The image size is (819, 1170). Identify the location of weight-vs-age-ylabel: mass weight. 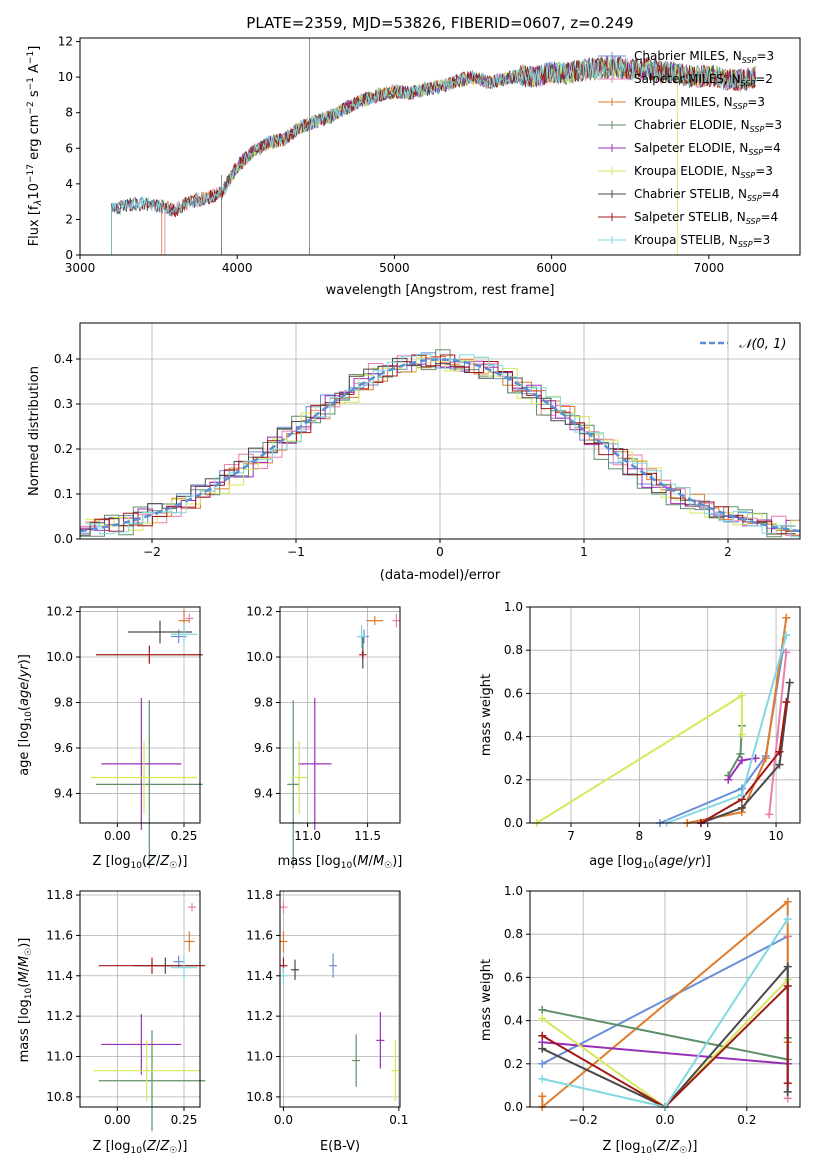
(486, 715).